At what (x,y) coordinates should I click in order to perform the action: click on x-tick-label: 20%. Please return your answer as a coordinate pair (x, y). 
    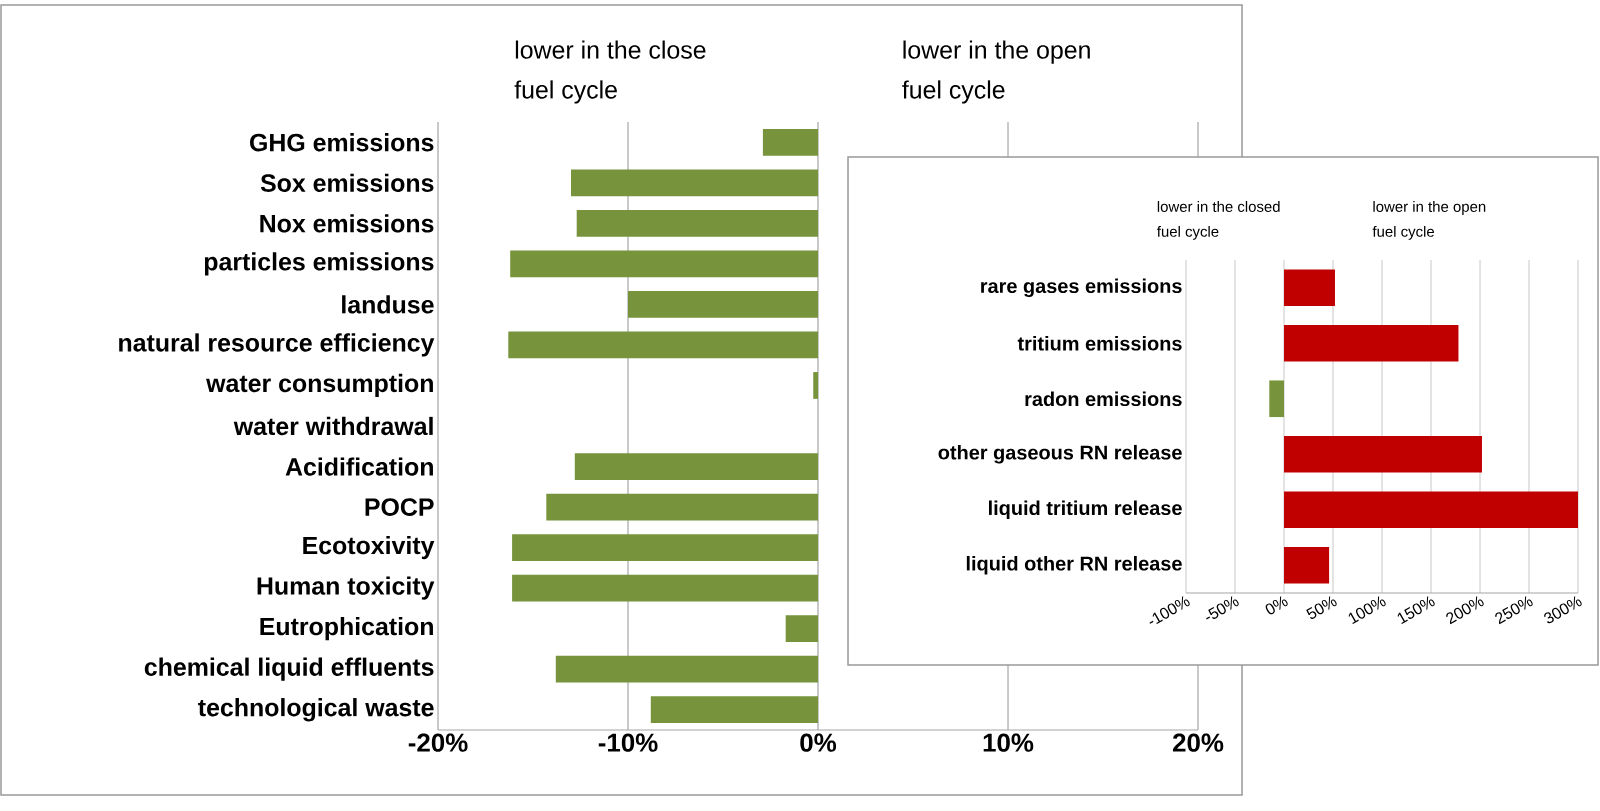
    Looking at the image, I should click on (1198, 742).